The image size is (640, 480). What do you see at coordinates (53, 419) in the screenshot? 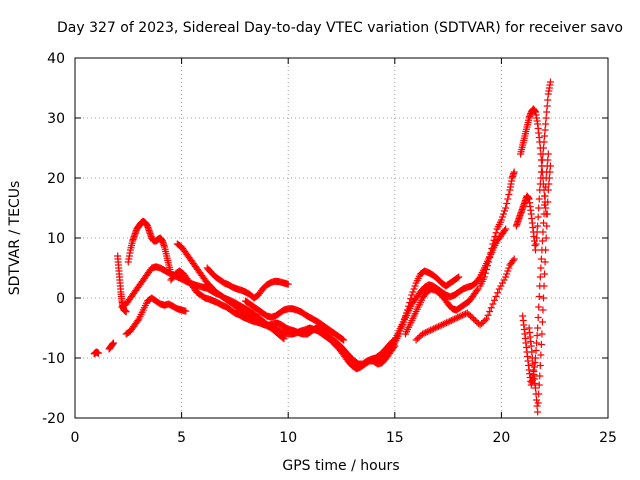
I see `y-tick-label: -20` at bounding box center [53, 419].